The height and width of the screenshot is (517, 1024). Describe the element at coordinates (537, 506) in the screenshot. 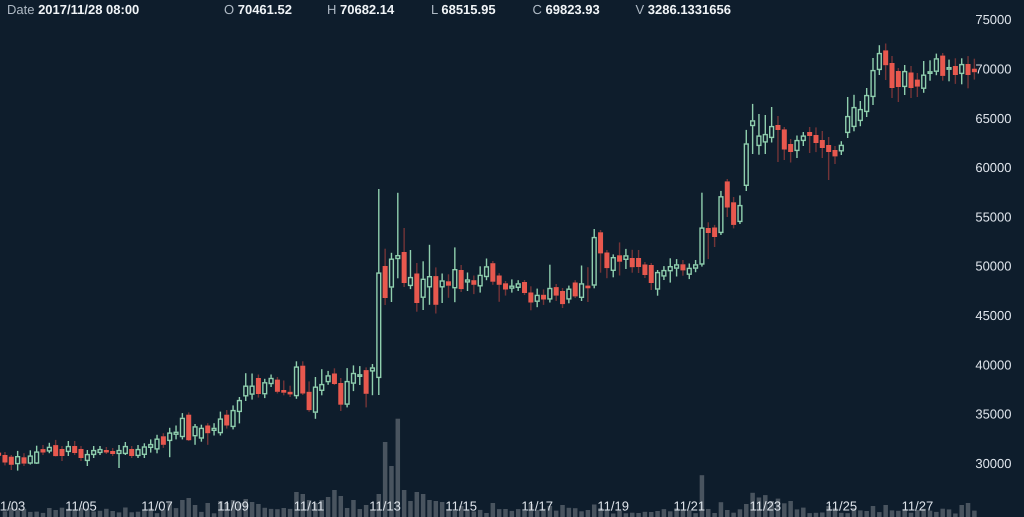

I see `svg-text: 11/17` at that location.